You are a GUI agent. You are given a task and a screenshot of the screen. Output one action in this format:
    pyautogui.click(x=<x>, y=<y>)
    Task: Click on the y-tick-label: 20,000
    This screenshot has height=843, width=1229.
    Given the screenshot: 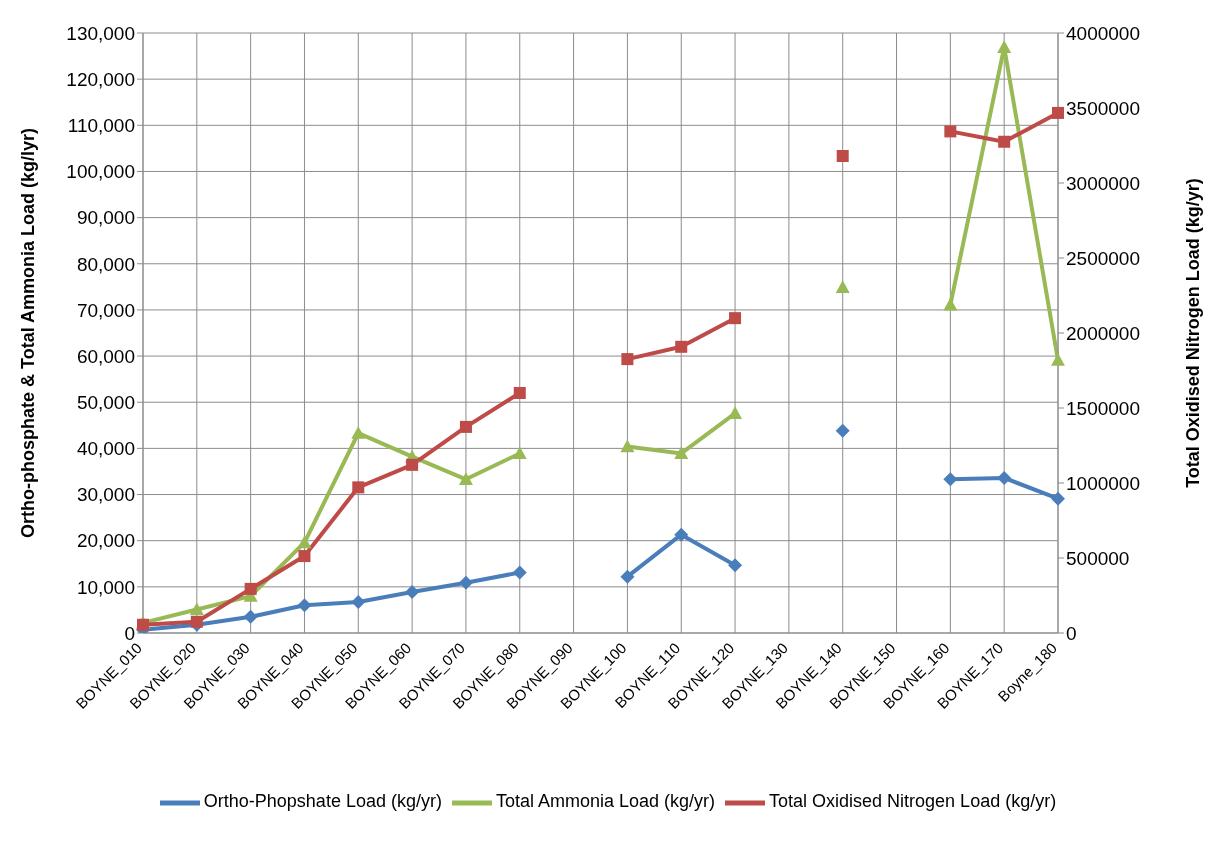 What is the action you would take?
    pyautogui.click(x=105, y=541)
    